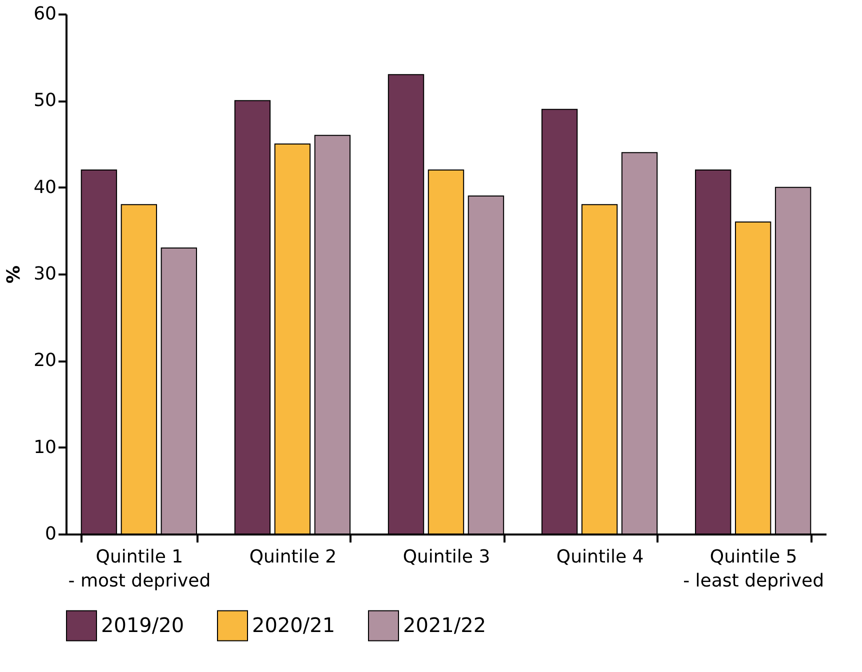 This screenshot has height=672, width=862. What do you see at coordinates (50, 534) in the screenshot?
I see `y-tick-label: 0` at bounding box center [50, 534].